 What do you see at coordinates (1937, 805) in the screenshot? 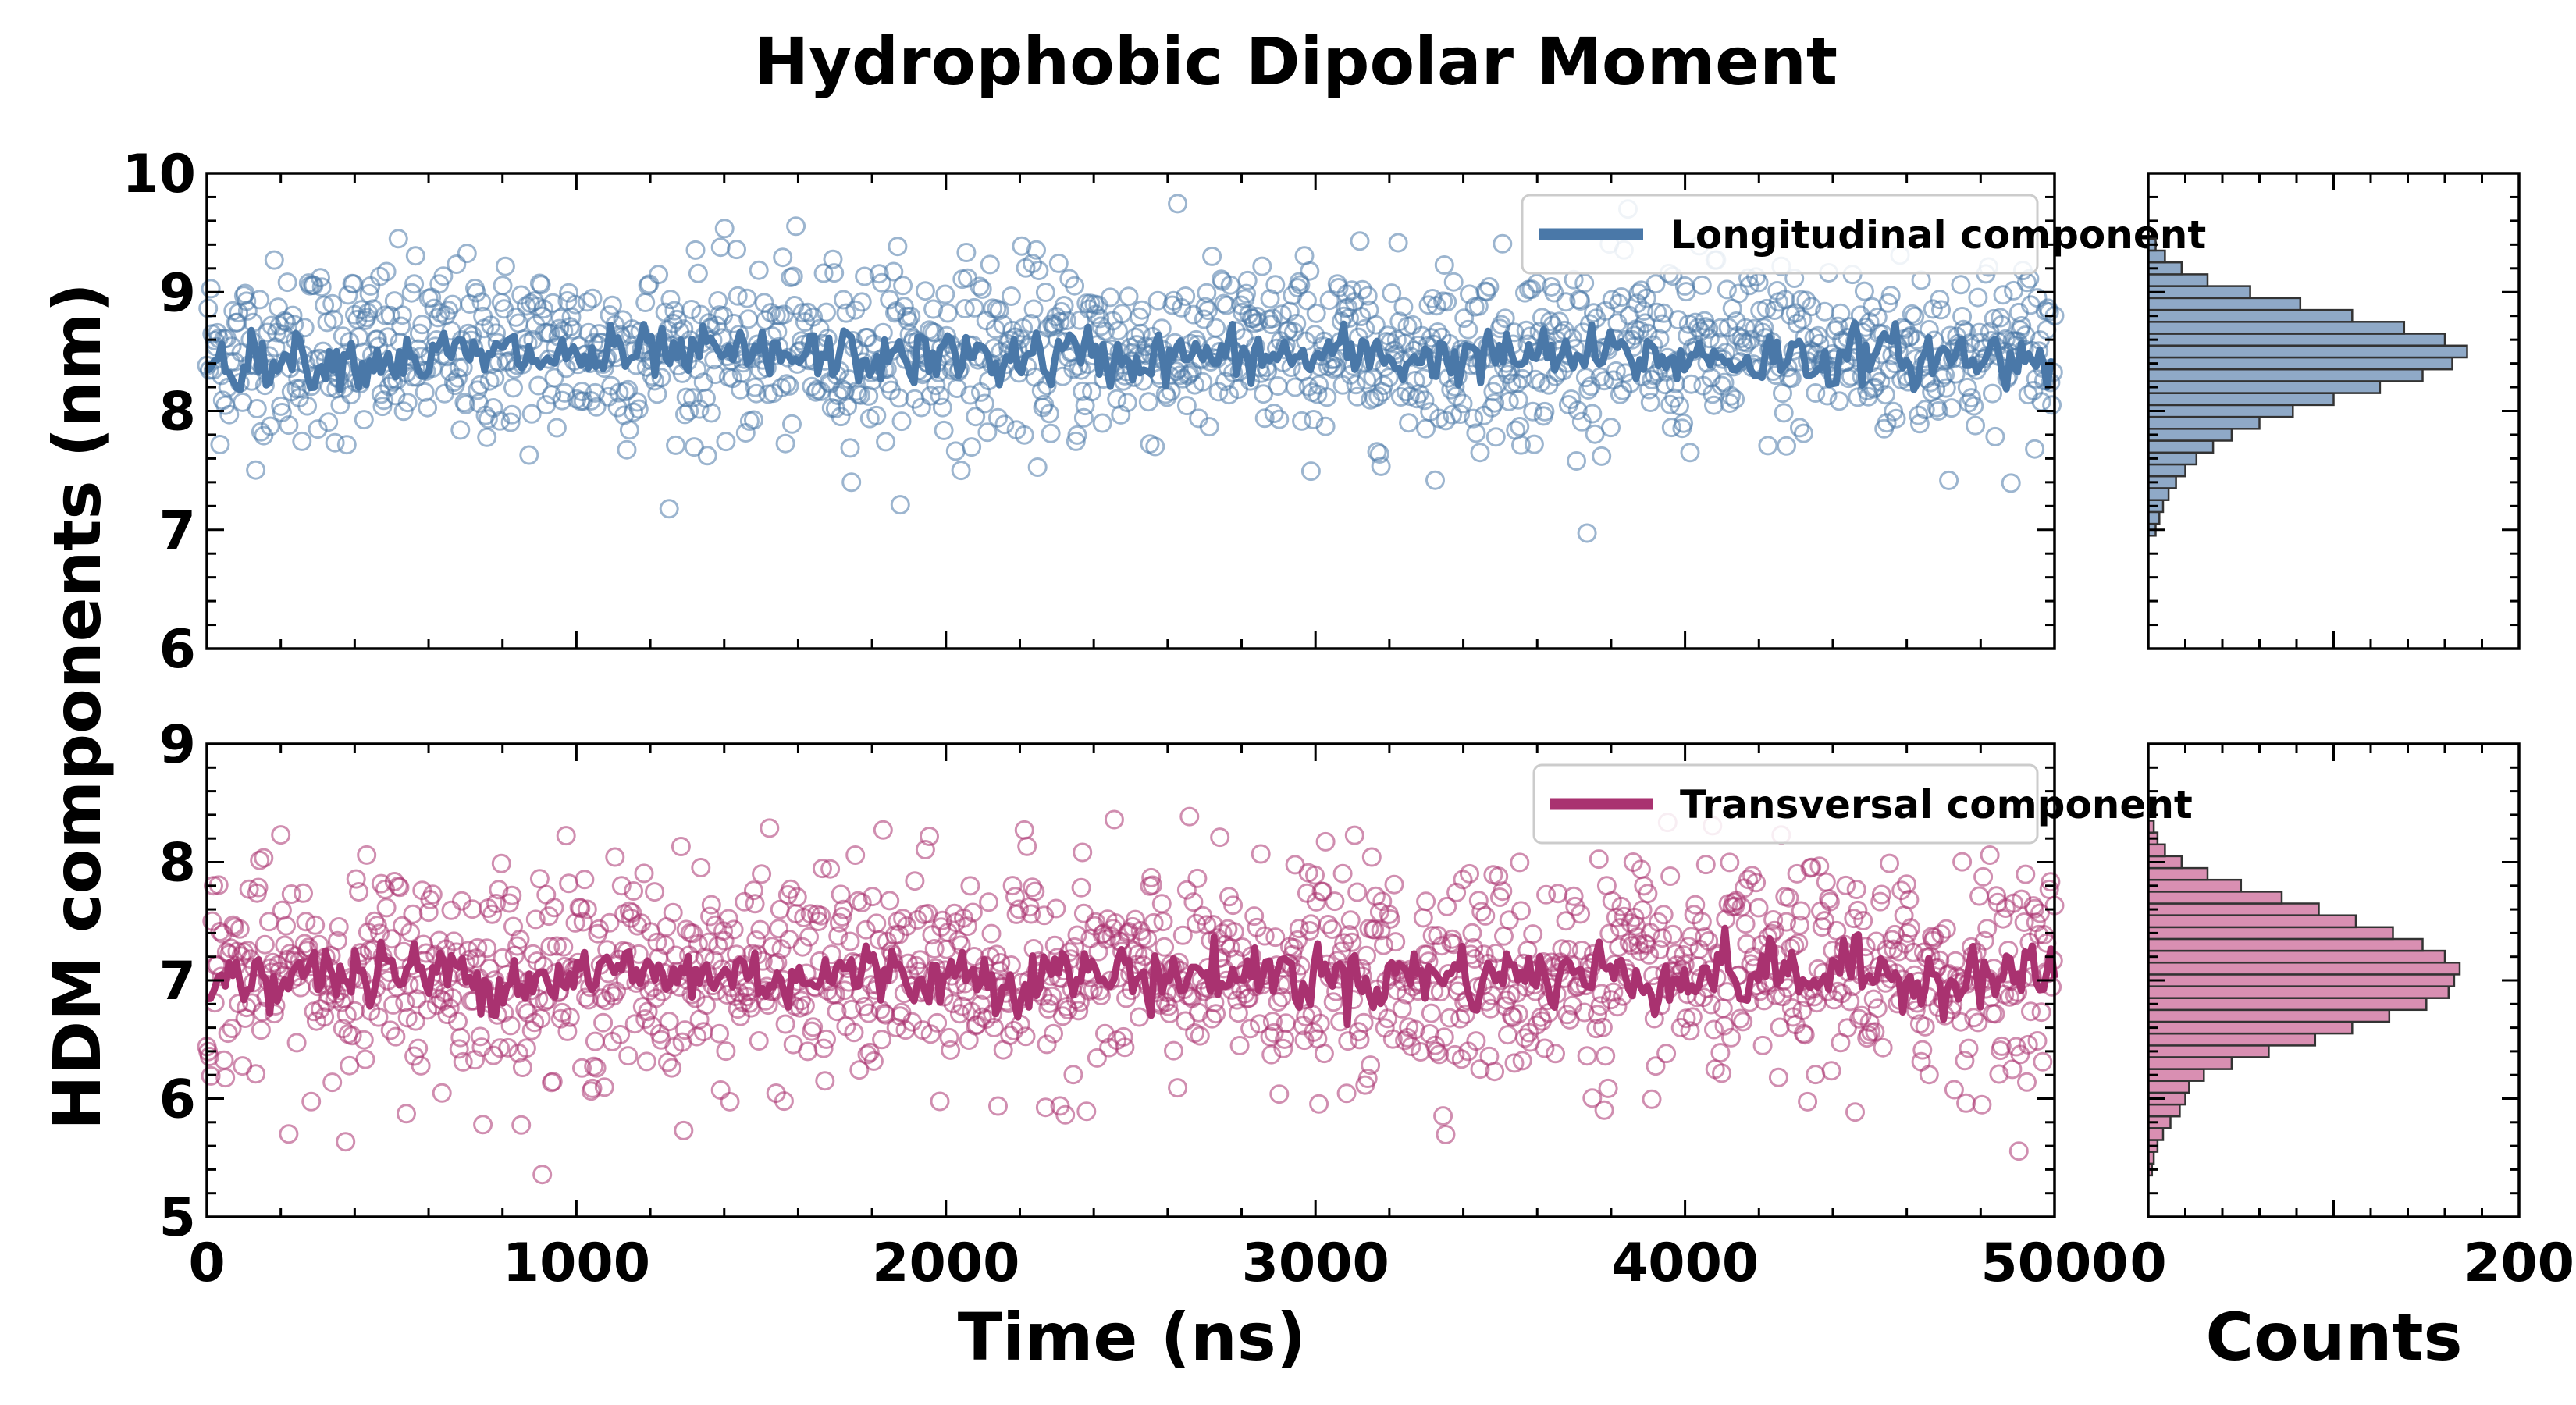
I see `bottom-legend-label: Transversal component` at bounding box center [1937, 805].